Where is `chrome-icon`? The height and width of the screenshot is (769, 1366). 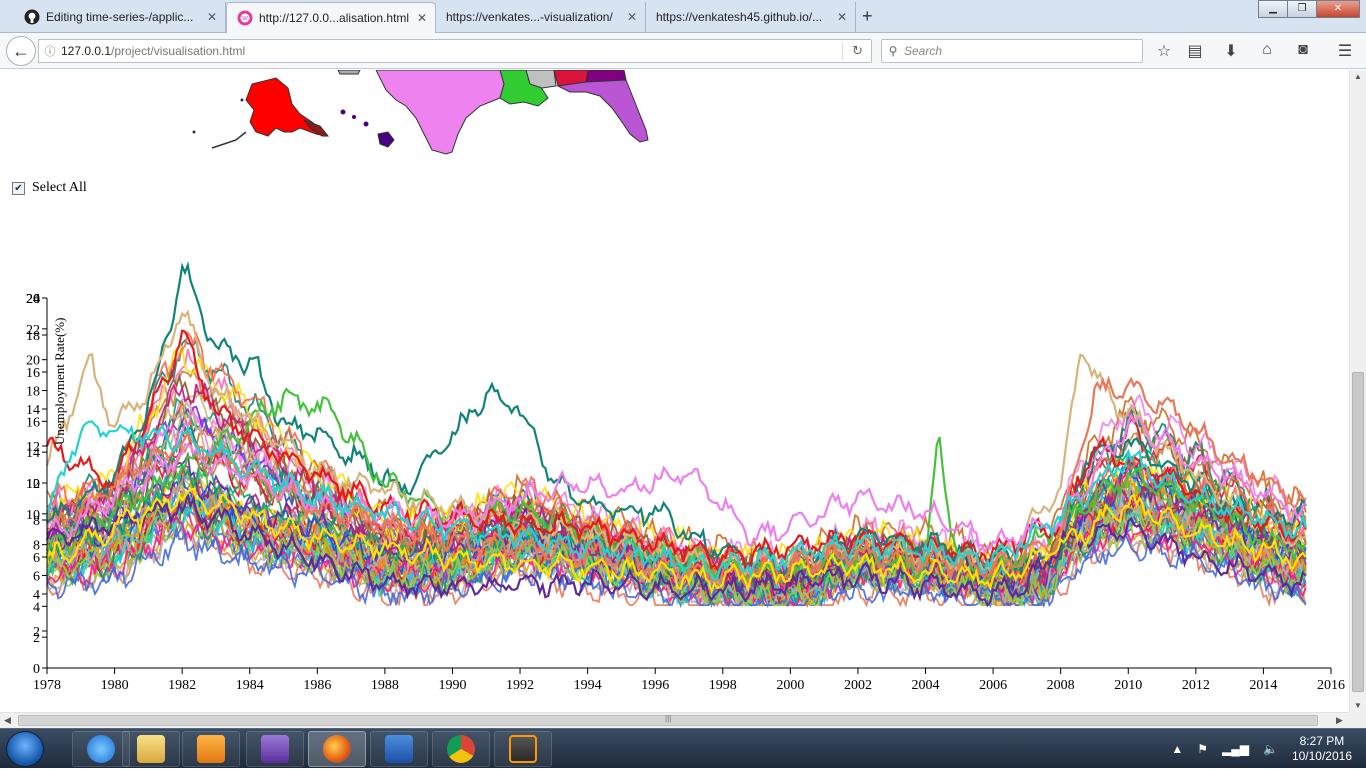 chrome-icon is located at coordinates (461, 749).